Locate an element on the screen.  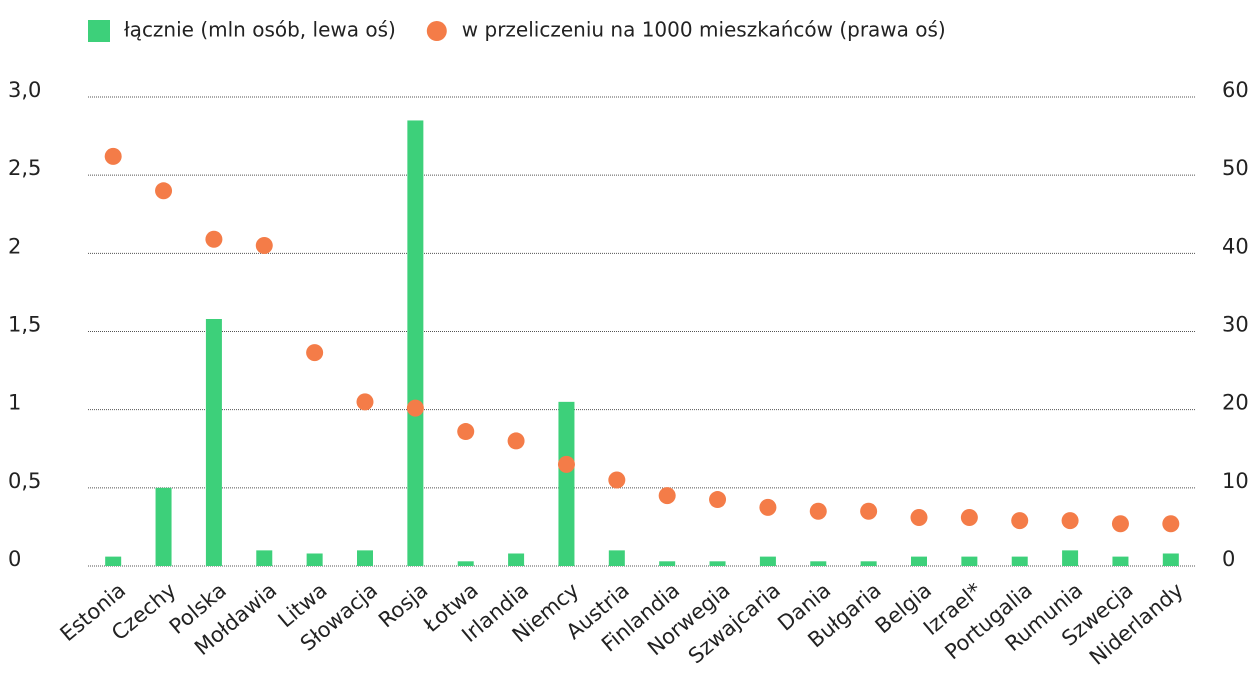
y-tick-label: 0 is located at coordinates (14, 559).